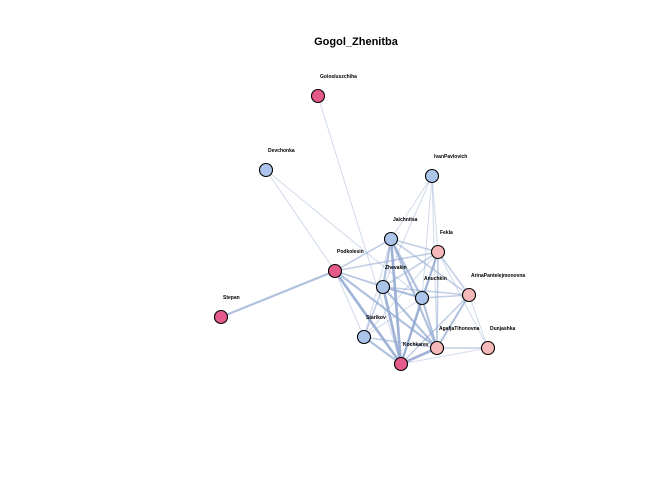 Image resolution: width=672 pixels, height=480 pixels. Describe the element at coordinates (435, 214) in the screenshot. I see `edge-IvanPavlovich-Fekla` at that location.